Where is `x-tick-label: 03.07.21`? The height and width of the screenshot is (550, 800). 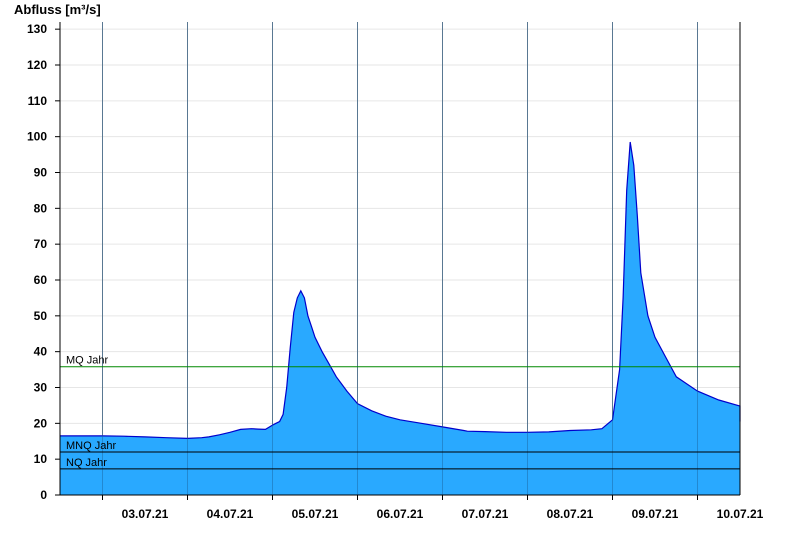 x-tick-label: 03.07.21 is located at coordinates (145, 514).